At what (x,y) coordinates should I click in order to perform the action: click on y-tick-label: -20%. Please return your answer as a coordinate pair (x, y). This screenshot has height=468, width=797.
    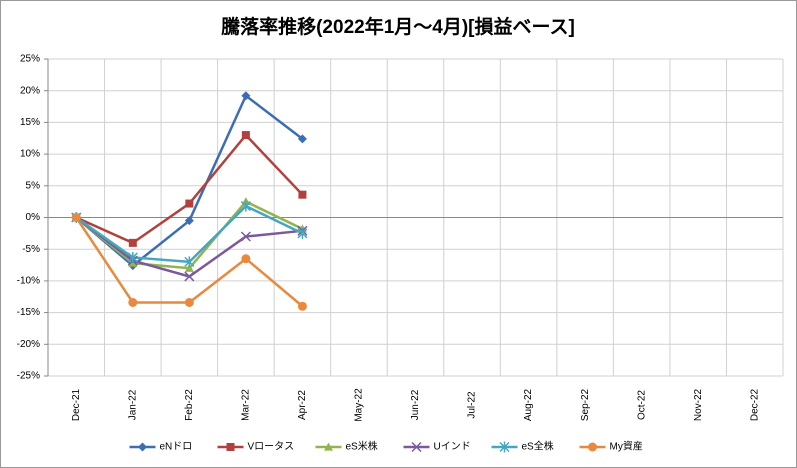
    Looking at the image, I should click on (28, 344).